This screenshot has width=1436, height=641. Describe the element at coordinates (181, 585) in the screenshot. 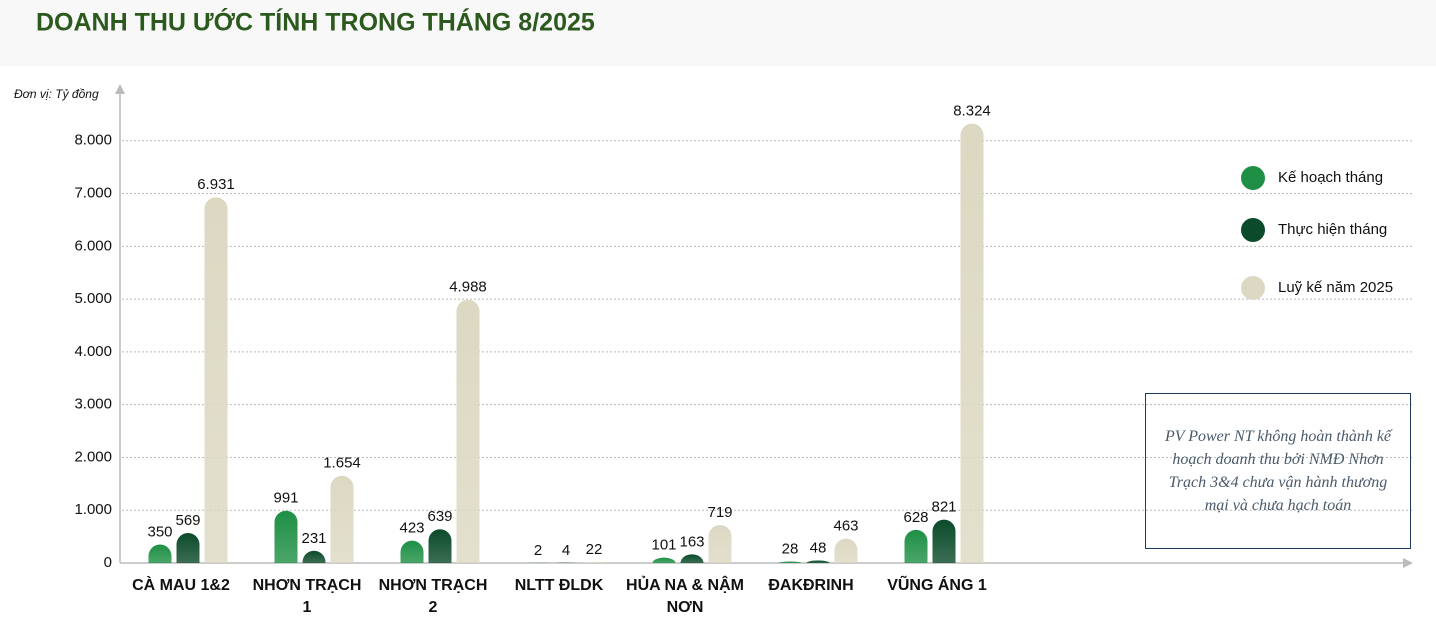

I see `x-tick-label: CÀ MAU 1&2` at that location.